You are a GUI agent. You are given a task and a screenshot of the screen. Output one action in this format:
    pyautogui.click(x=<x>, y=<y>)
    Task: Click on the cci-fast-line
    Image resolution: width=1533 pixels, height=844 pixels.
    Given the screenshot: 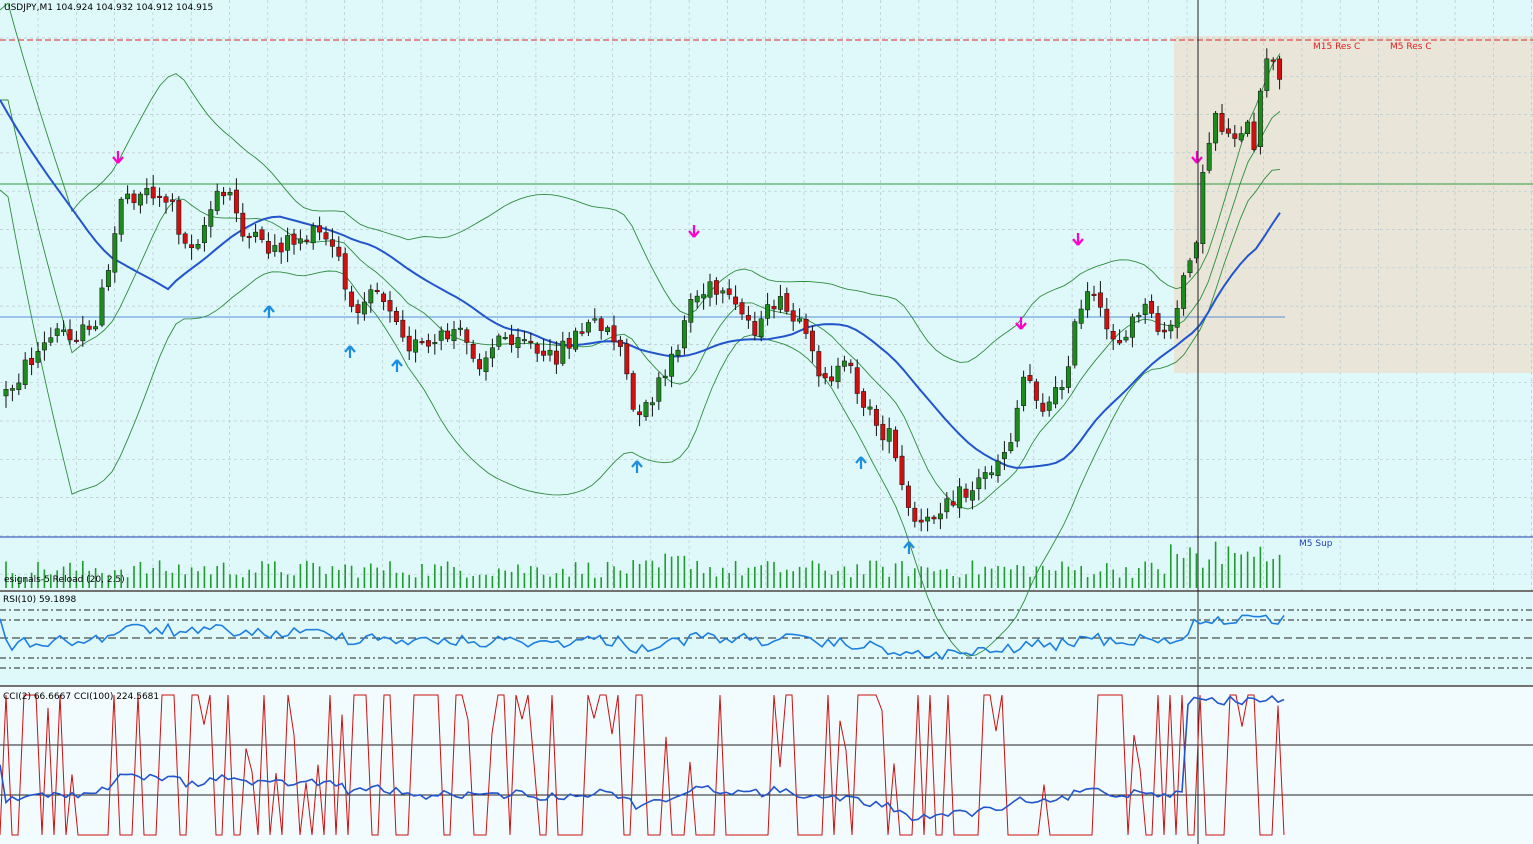 What is the action you would take?
    pyautogui.click(x=642, y=765)
    